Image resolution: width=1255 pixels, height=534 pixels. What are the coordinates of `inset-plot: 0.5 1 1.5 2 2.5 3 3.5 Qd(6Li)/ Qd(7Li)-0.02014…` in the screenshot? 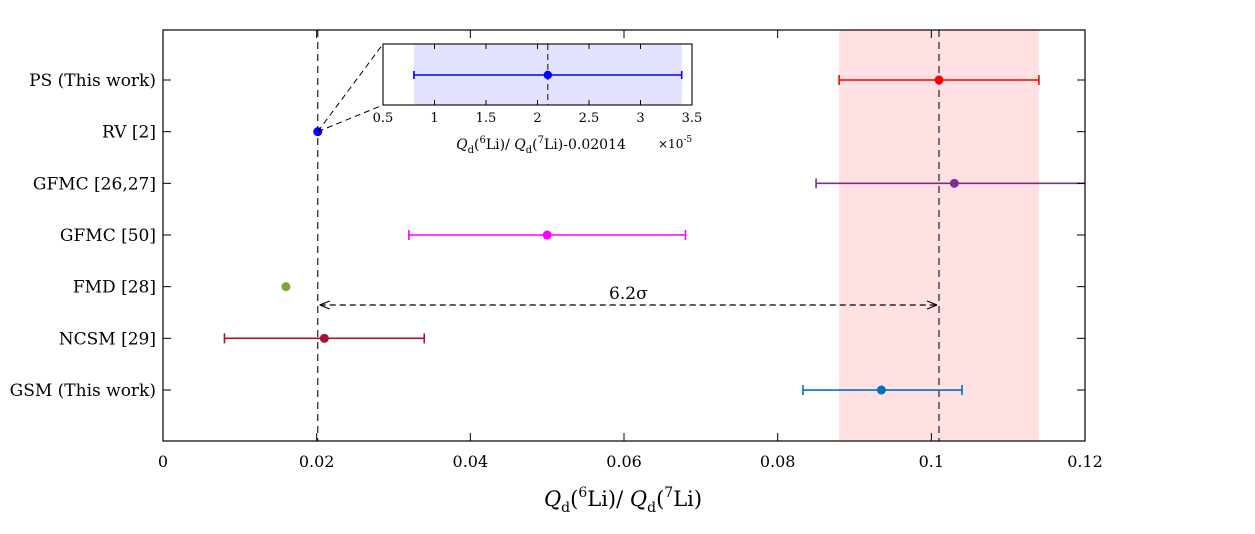 It's located at (538, 99).